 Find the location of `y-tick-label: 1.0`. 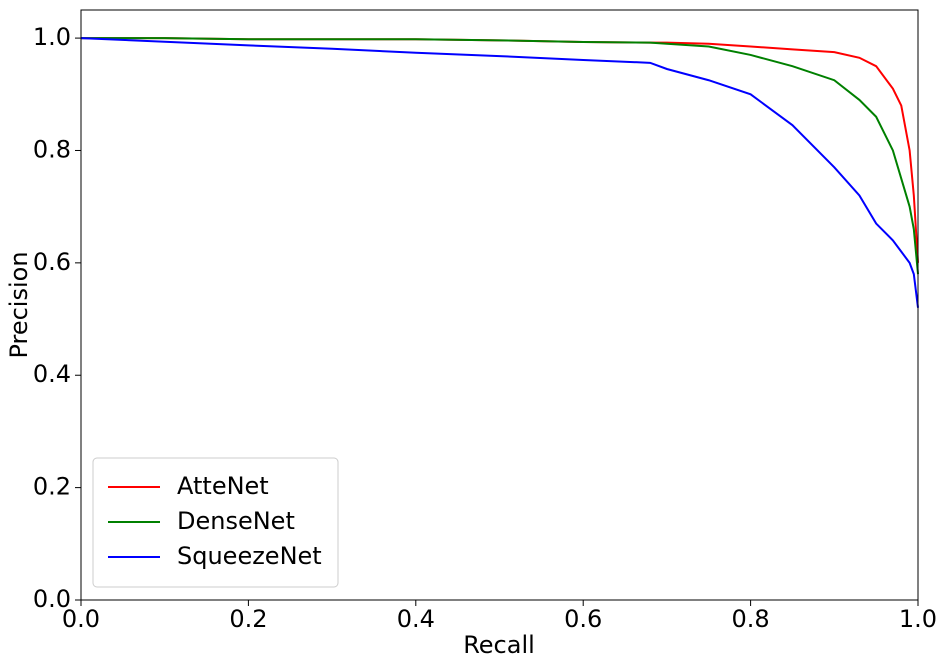

y-tick-label: 1.0 is located at coordinates (52, 37).